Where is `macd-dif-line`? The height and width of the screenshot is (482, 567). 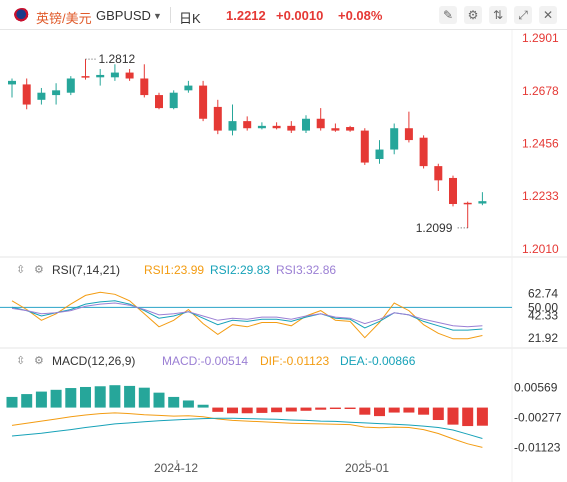
macd-dif-line is located at coordinates (247, 430).